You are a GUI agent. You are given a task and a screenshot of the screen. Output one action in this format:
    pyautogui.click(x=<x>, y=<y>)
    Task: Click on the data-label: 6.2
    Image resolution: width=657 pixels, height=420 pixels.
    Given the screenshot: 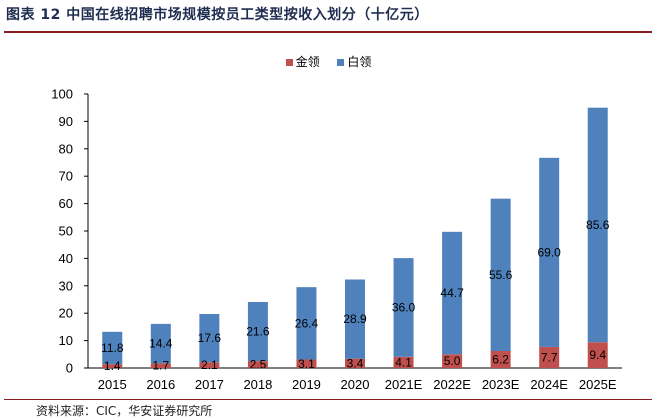 What is the action you would take?
    pyautogui.click(x=500, y=360)
    